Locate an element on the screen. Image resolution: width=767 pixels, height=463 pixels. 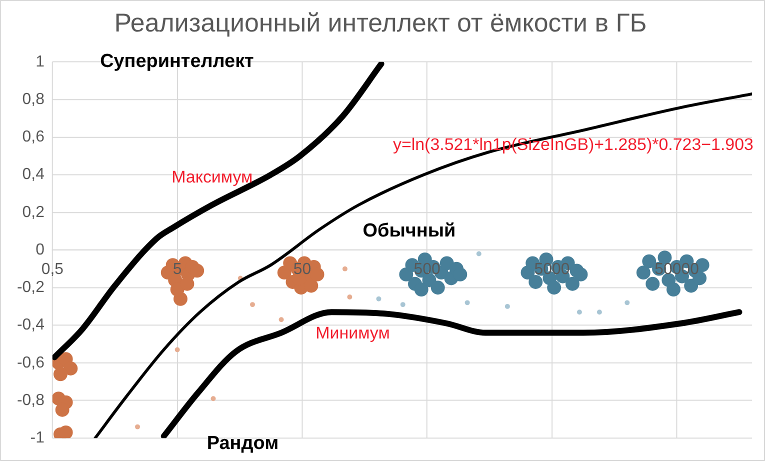
annotation: Минимум is located at coordinates (353, 333).